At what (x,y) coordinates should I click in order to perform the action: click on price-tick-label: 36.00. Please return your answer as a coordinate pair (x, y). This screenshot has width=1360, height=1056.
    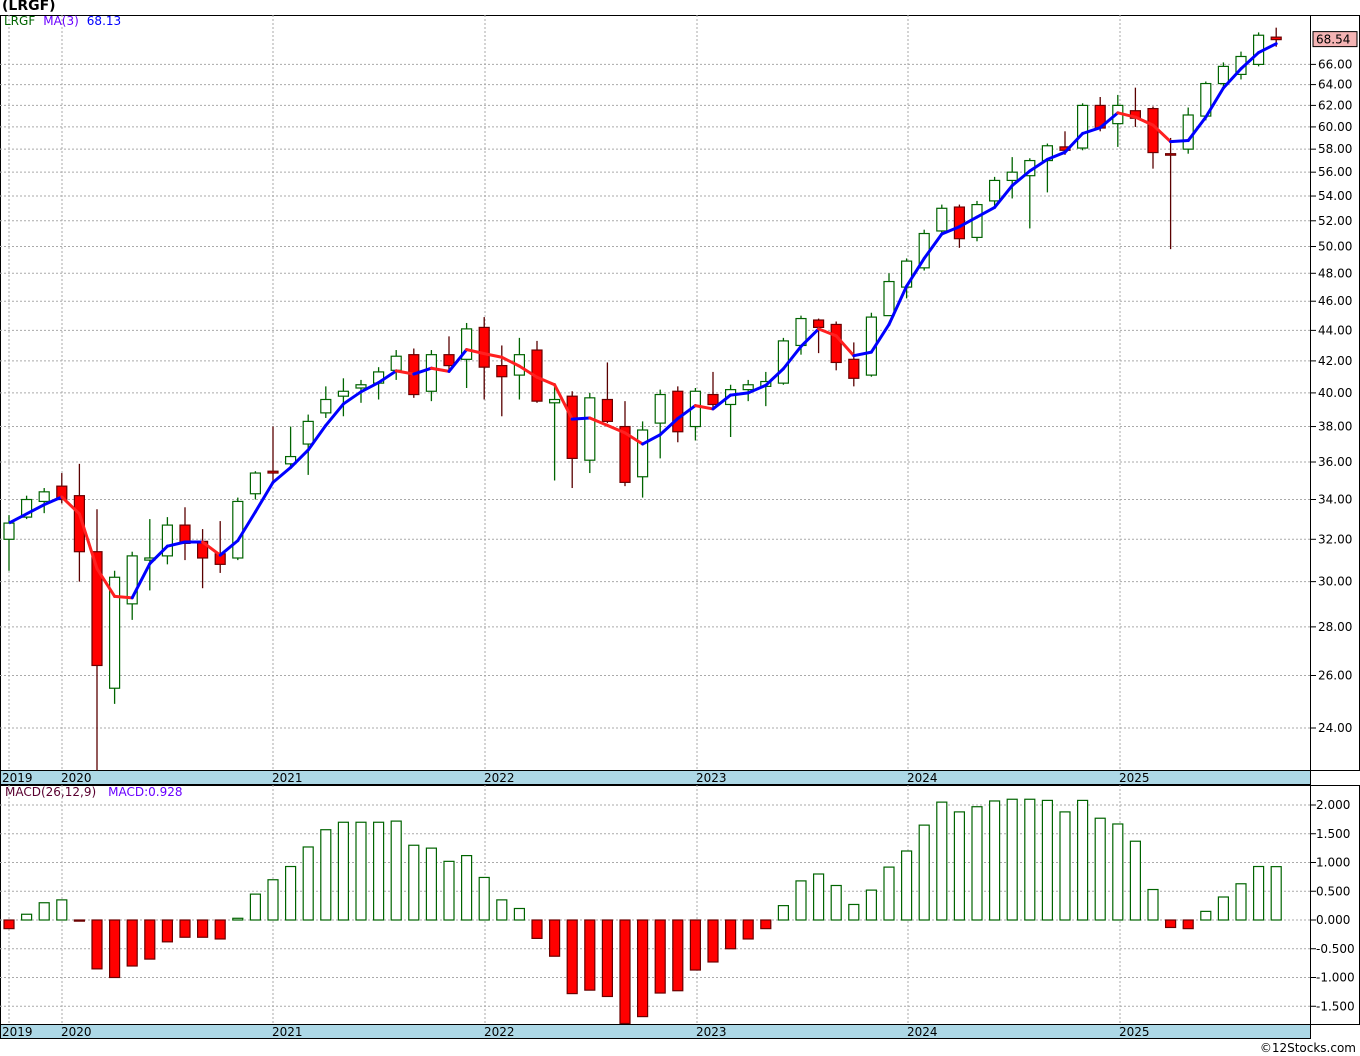
    Looking at the image, I should click on (1335, 462).